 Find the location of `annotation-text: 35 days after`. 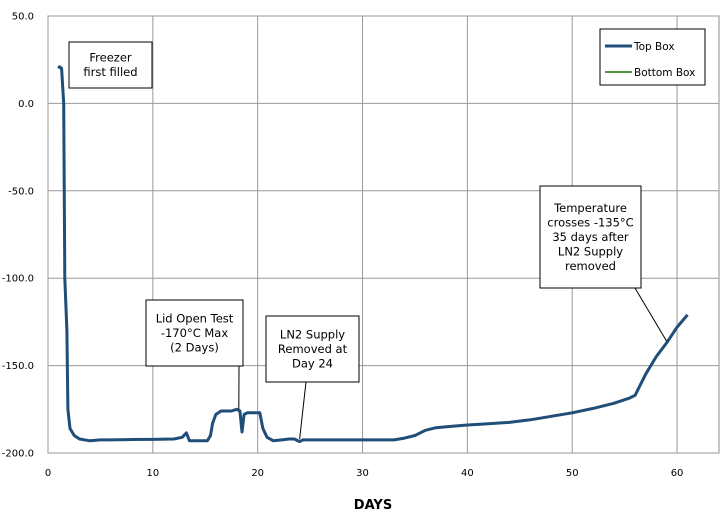

annotation-text: 35 days after is located at coordinates (590, 237).